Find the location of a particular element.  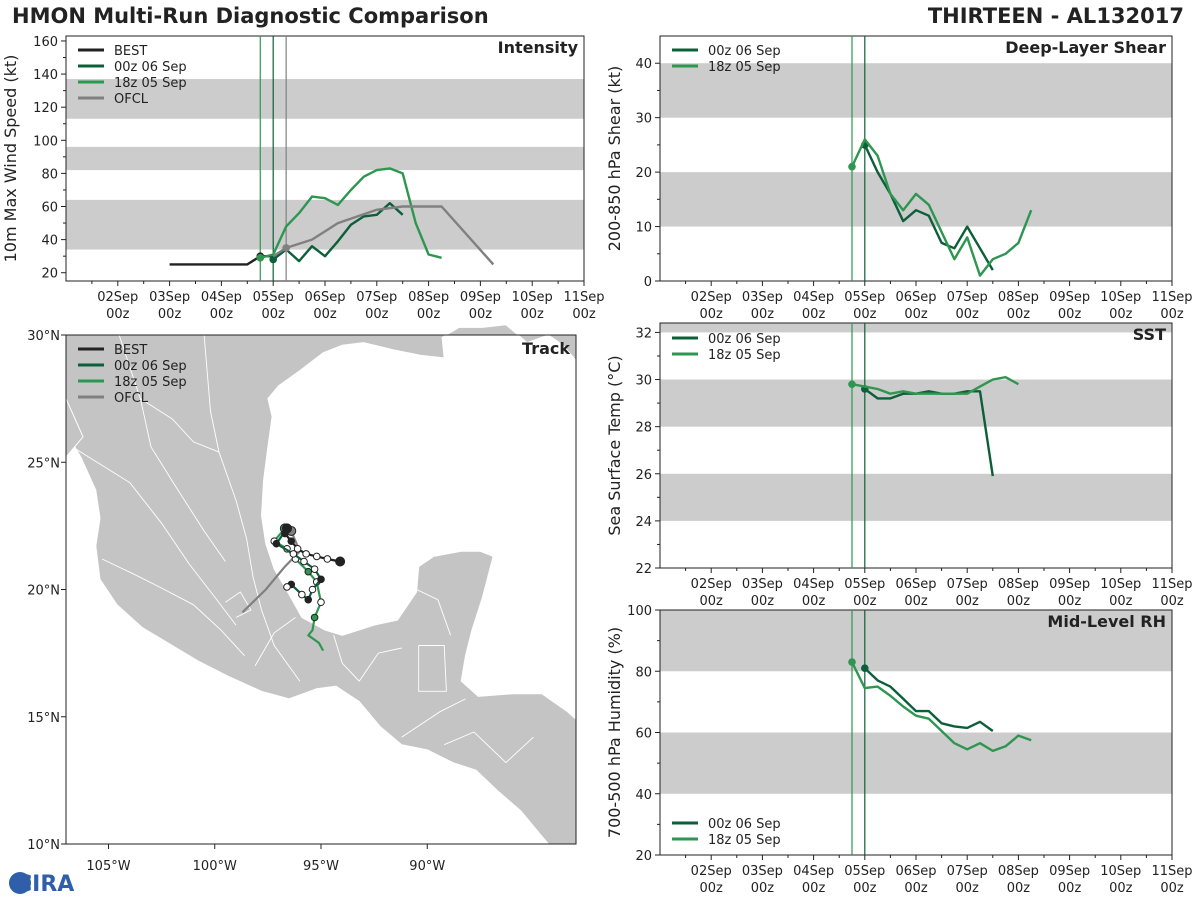

y-tick-label: 0 is located at coordinates (648, 282).